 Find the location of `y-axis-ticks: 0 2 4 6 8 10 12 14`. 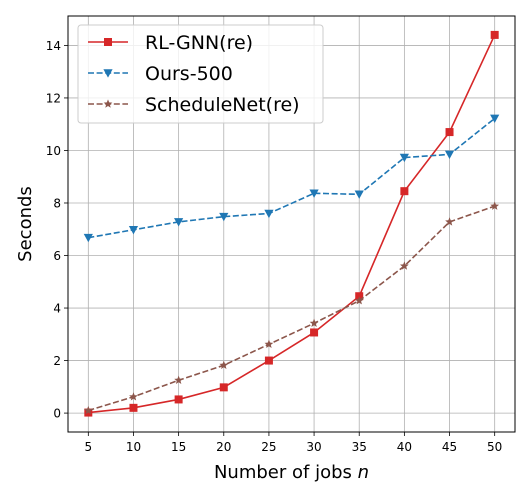

y-axis-ticks: 0 2 4 6 8 10 12 14 is located at coordinates (57, 230).